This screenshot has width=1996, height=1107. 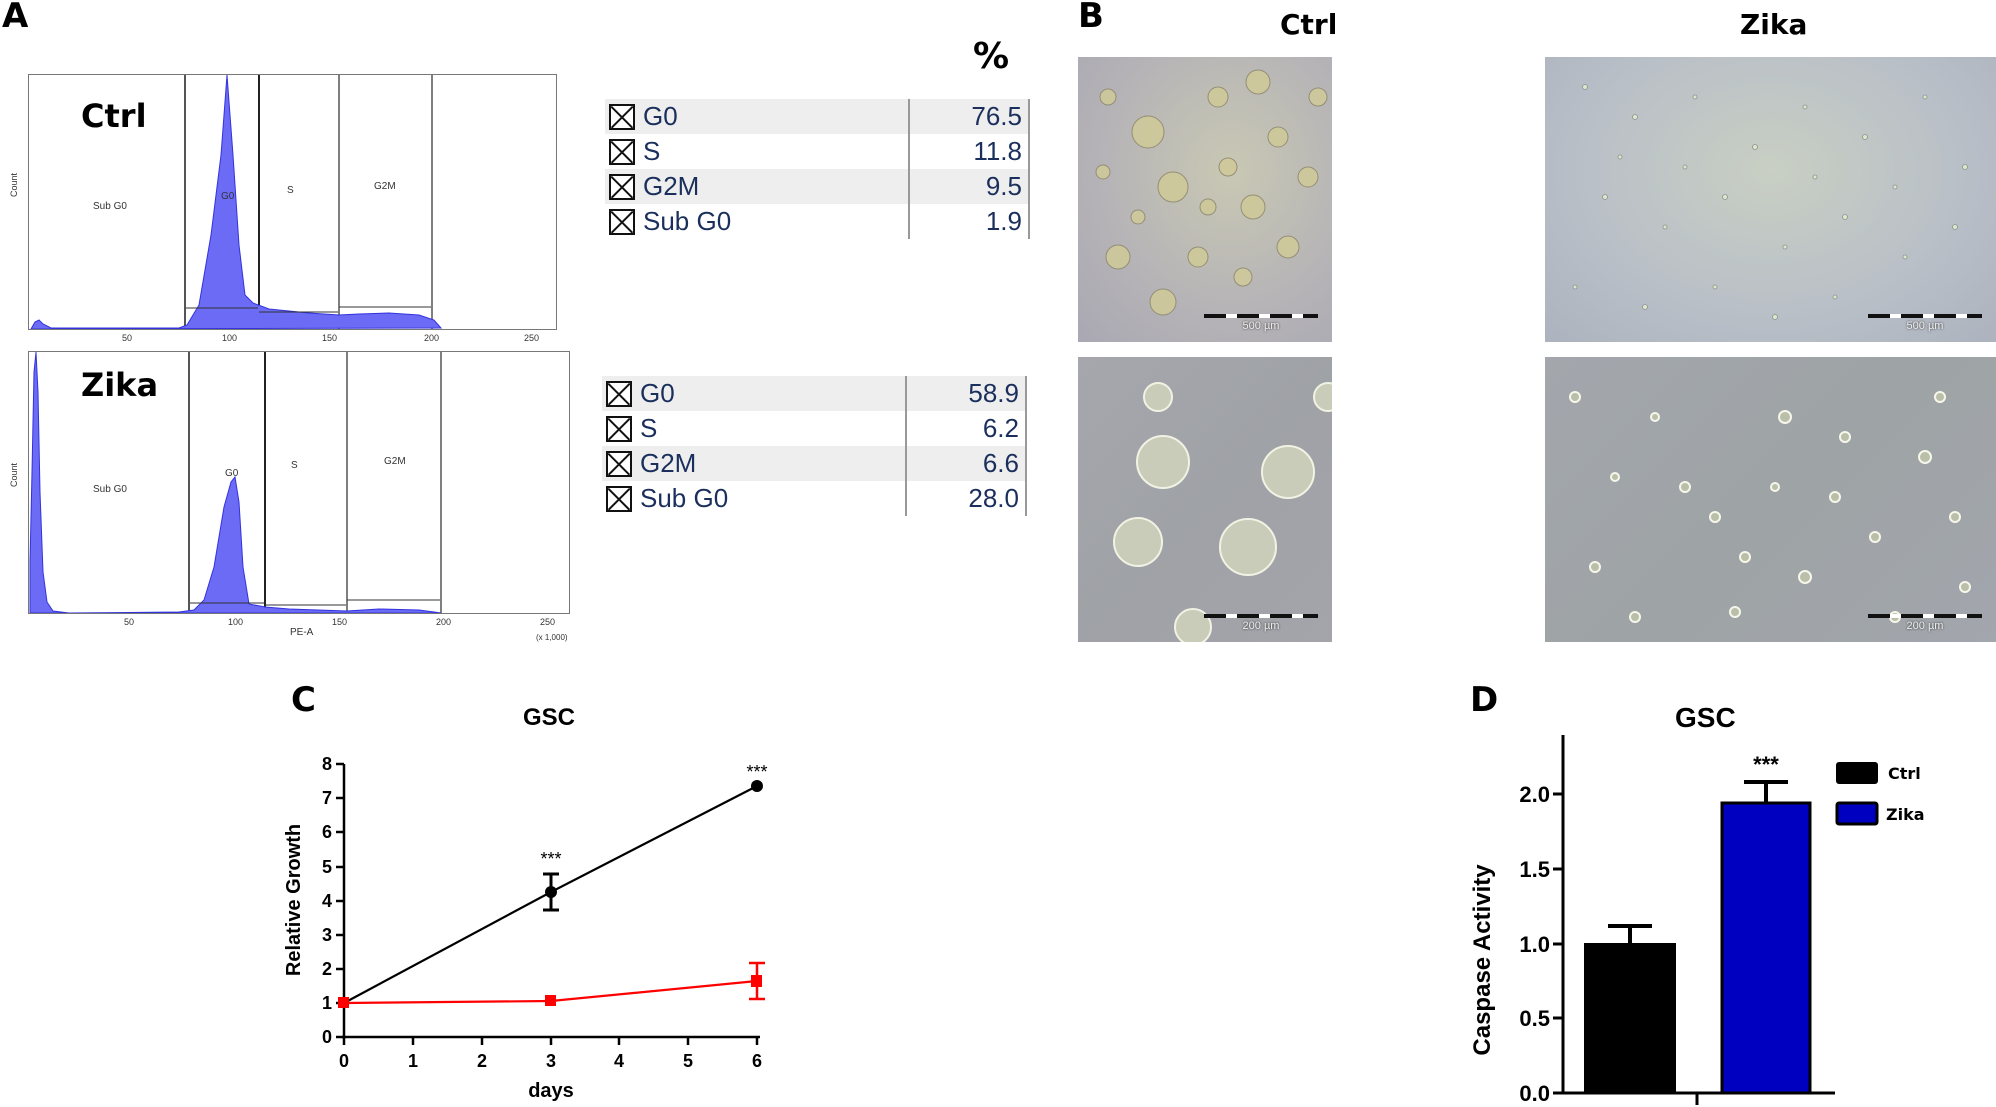 I want to click on ctrl-x-tick-250: 250, so click(x=532, y=338).